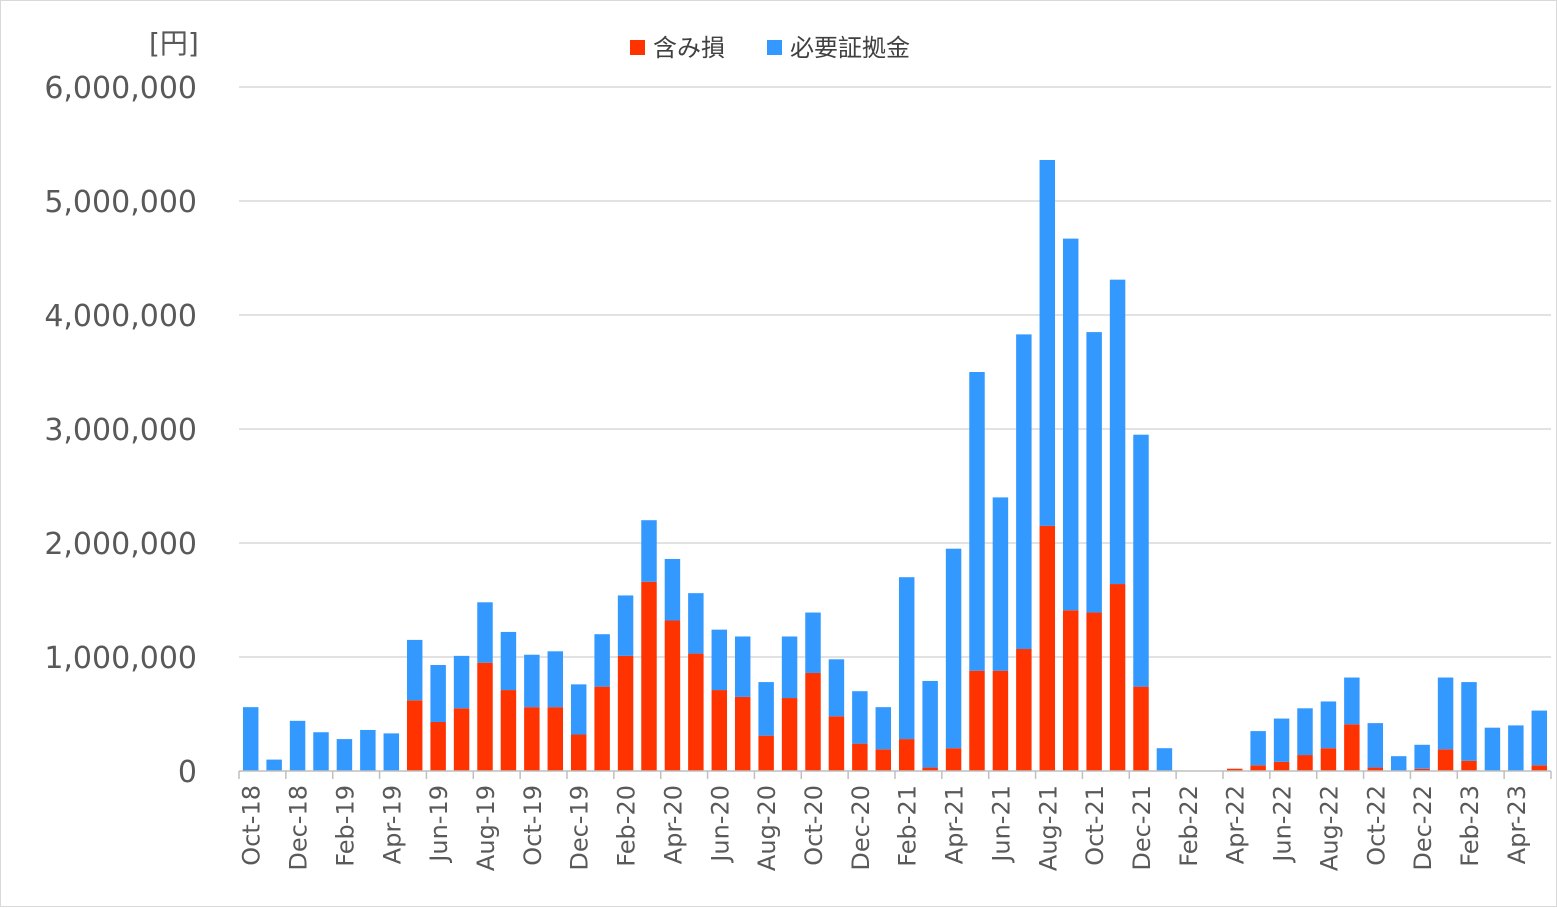 This screenshot has width=1557, height=908. Describe the element at coordinates (120, 202) in the screenshot. I see `y-tick-label-5: 5,000,000` at that location.